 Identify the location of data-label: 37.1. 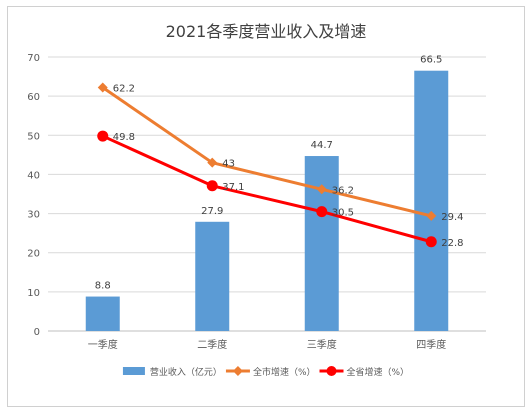
(233, 187).